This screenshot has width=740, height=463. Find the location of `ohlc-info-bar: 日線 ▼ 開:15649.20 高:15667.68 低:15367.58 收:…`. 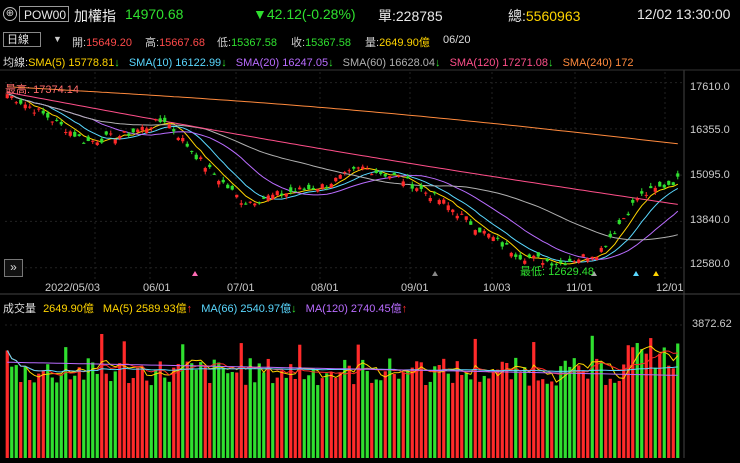

ohlc-info-bar: 日線 ▼ 開:15649.20 高:15667.68 低:15367.58 收:… is located at coordinates (370, 40).